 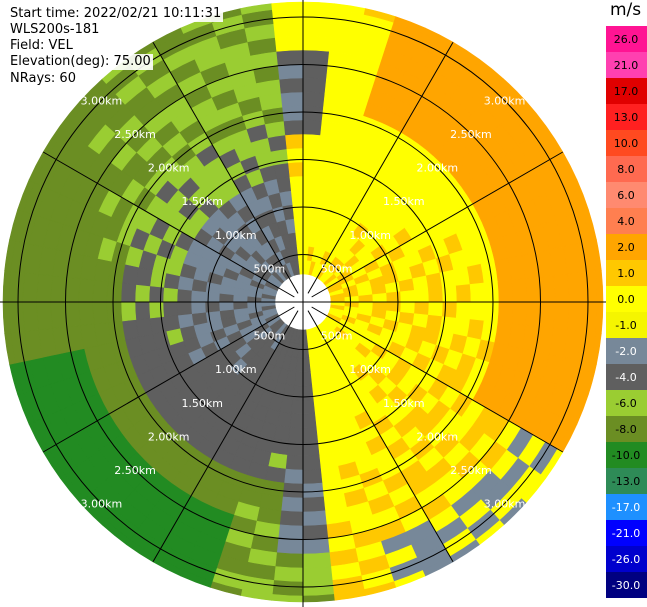 What do you see at coordinates (626, 585) in the screenshot?
I see `colorbar-tick-label: -30.0` at bounding box center [626, 585].